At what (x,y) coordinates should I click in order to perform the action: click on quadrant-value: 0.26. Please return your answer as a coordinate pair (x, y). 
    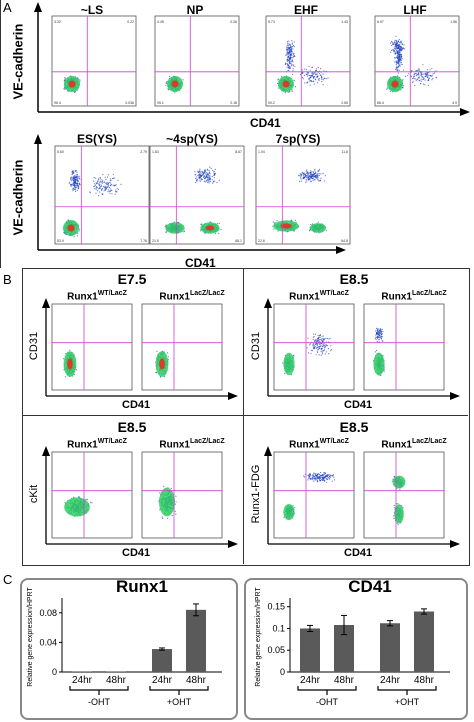
    Looking at the image, I should click on (233, 22).